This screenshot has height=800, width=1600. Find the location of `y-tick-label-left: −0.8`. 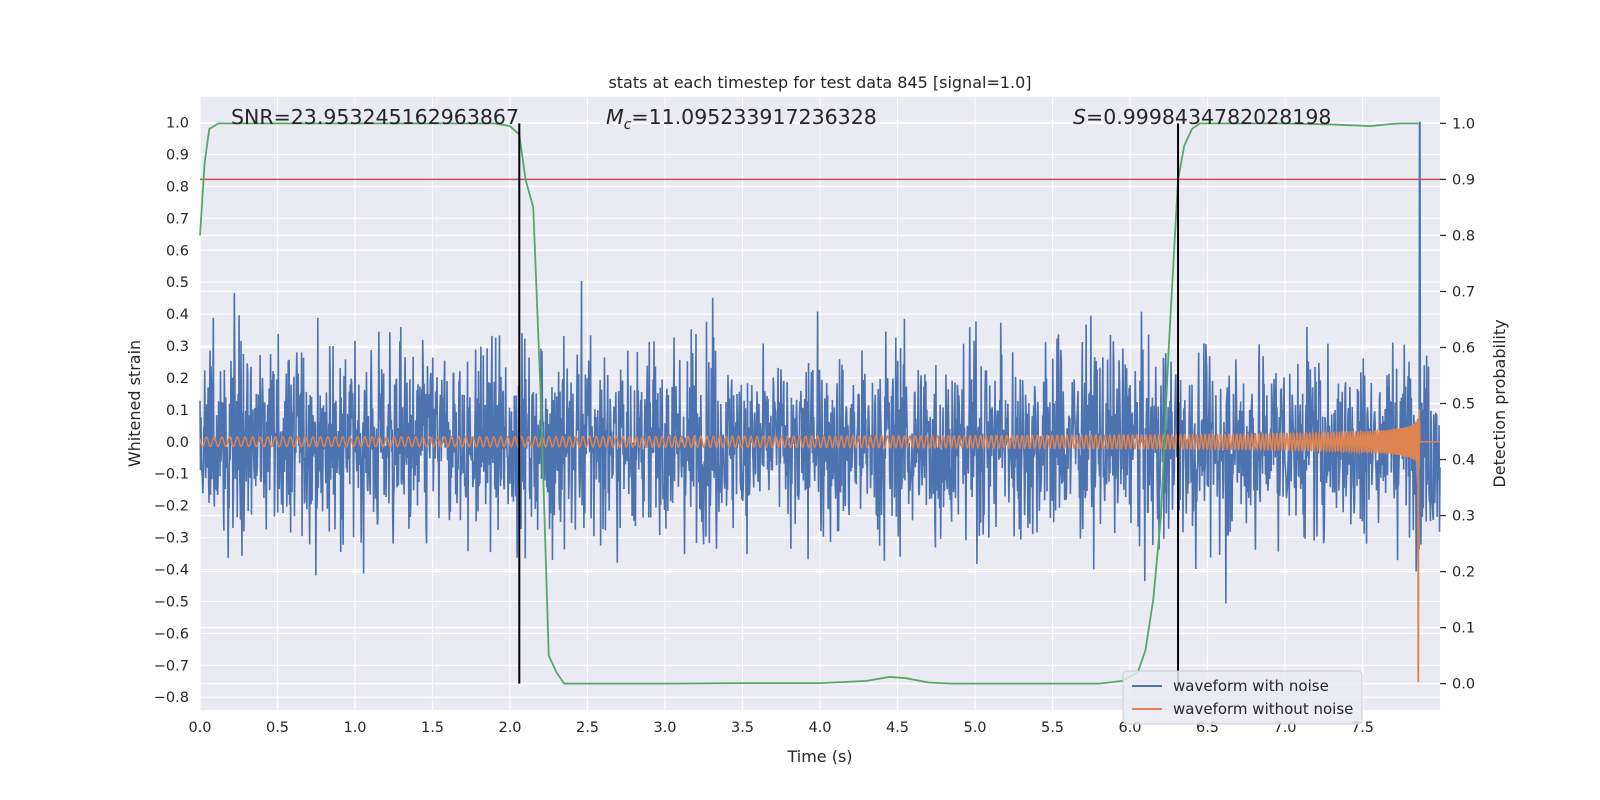

y-tick-label-left: −0.8 is located at coordinates (171, 698).